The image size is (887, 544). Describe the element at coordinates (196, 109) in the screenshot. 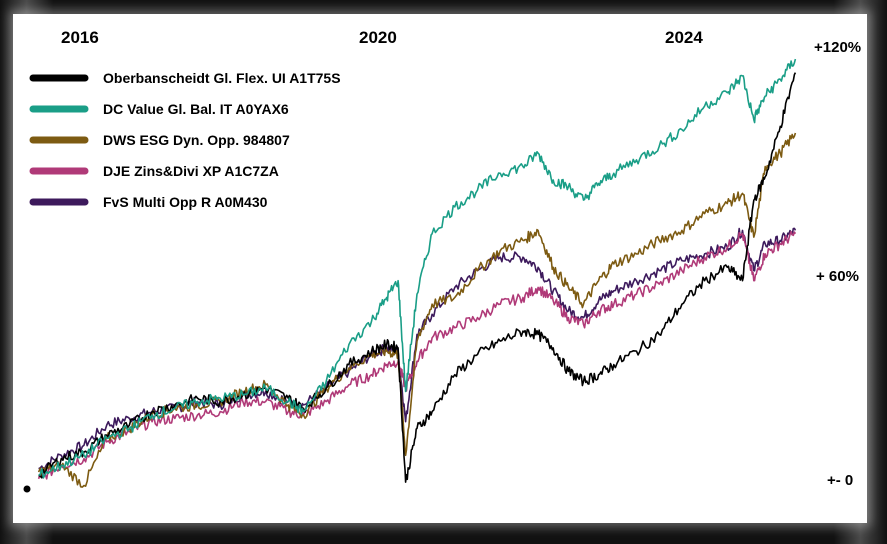

I see `legend-label-1: DC Value Gl. Bal. IT A0YAX6` at that location.